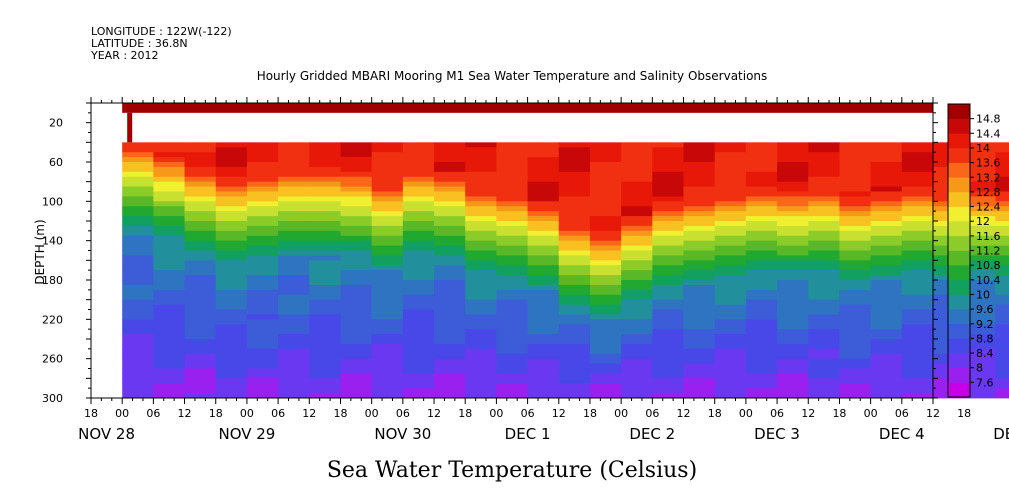 This screenshot has height=504, width=1009. Describe the element at coordinates (808, 413) in the screenshot. I see `x-tick-label: 12` at that location.